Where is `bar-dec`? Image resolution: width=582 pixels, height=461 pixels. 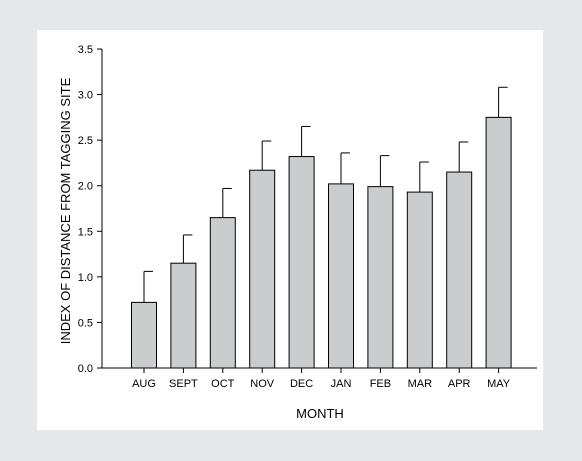 bar-dec is located at coordinates (301, 262).